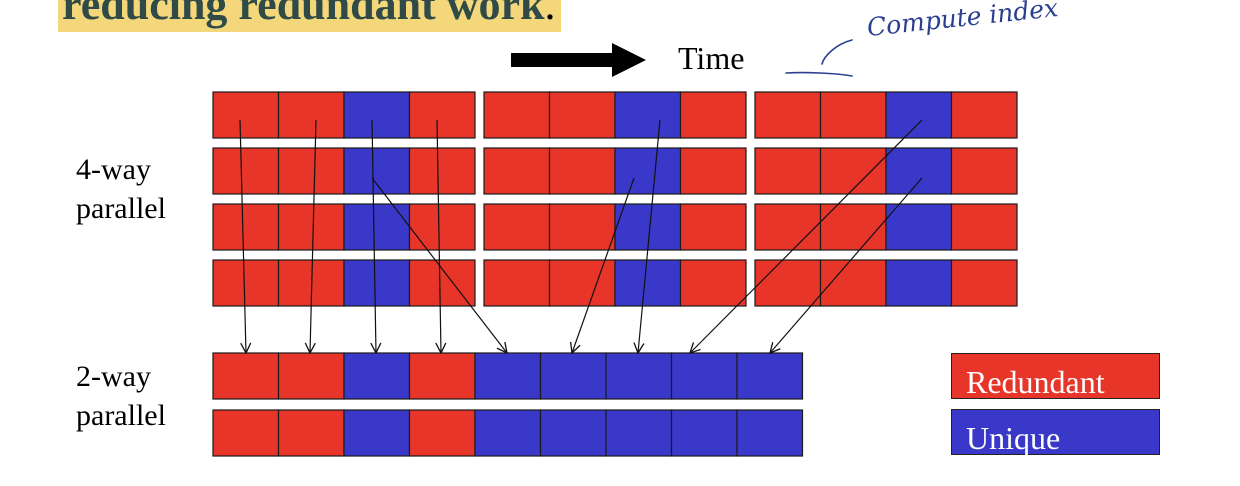 The width and height of the screenshot is (1240, 486). Describe the element at coordinates (578, 60) in the screenshot. I see `time-arrow` at that location.